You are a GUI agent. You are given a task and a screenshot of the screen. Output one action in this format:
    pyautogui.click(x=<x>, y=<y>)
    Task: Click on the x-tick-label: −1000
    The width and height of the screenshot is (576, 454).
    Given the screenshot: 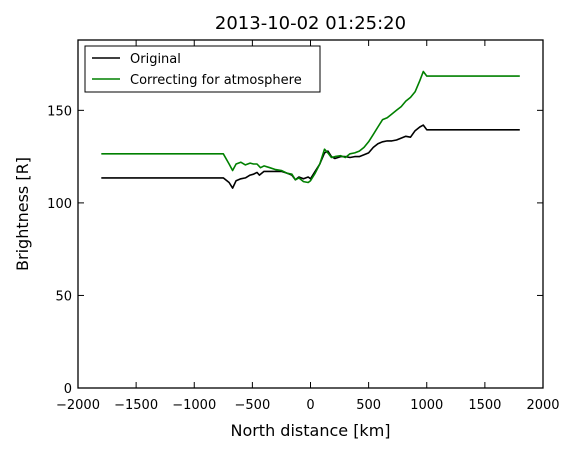 What is the action you would take?
    pyautogui.click(x=194, y=405)
    